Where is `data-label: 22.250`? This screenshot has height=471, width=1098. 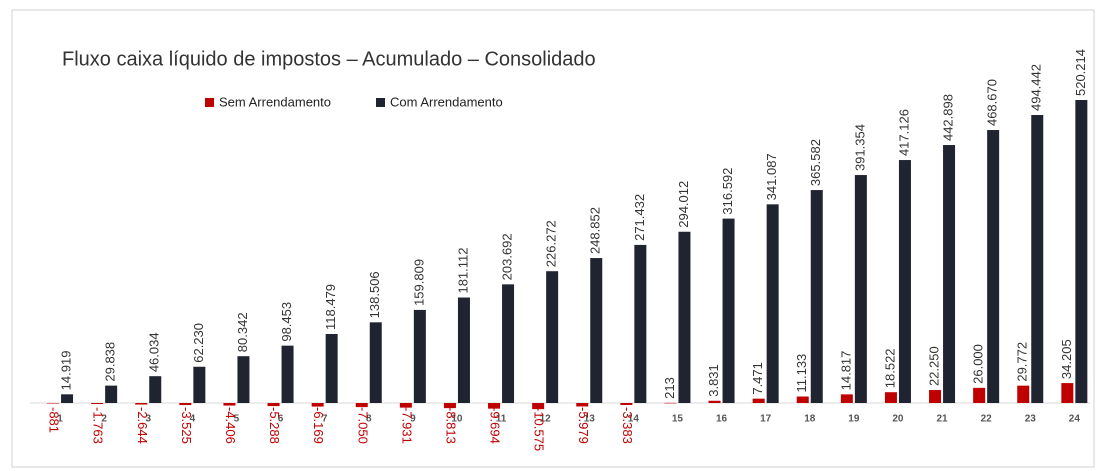
data-label: 22.250 is located at coordinates (933, 366).